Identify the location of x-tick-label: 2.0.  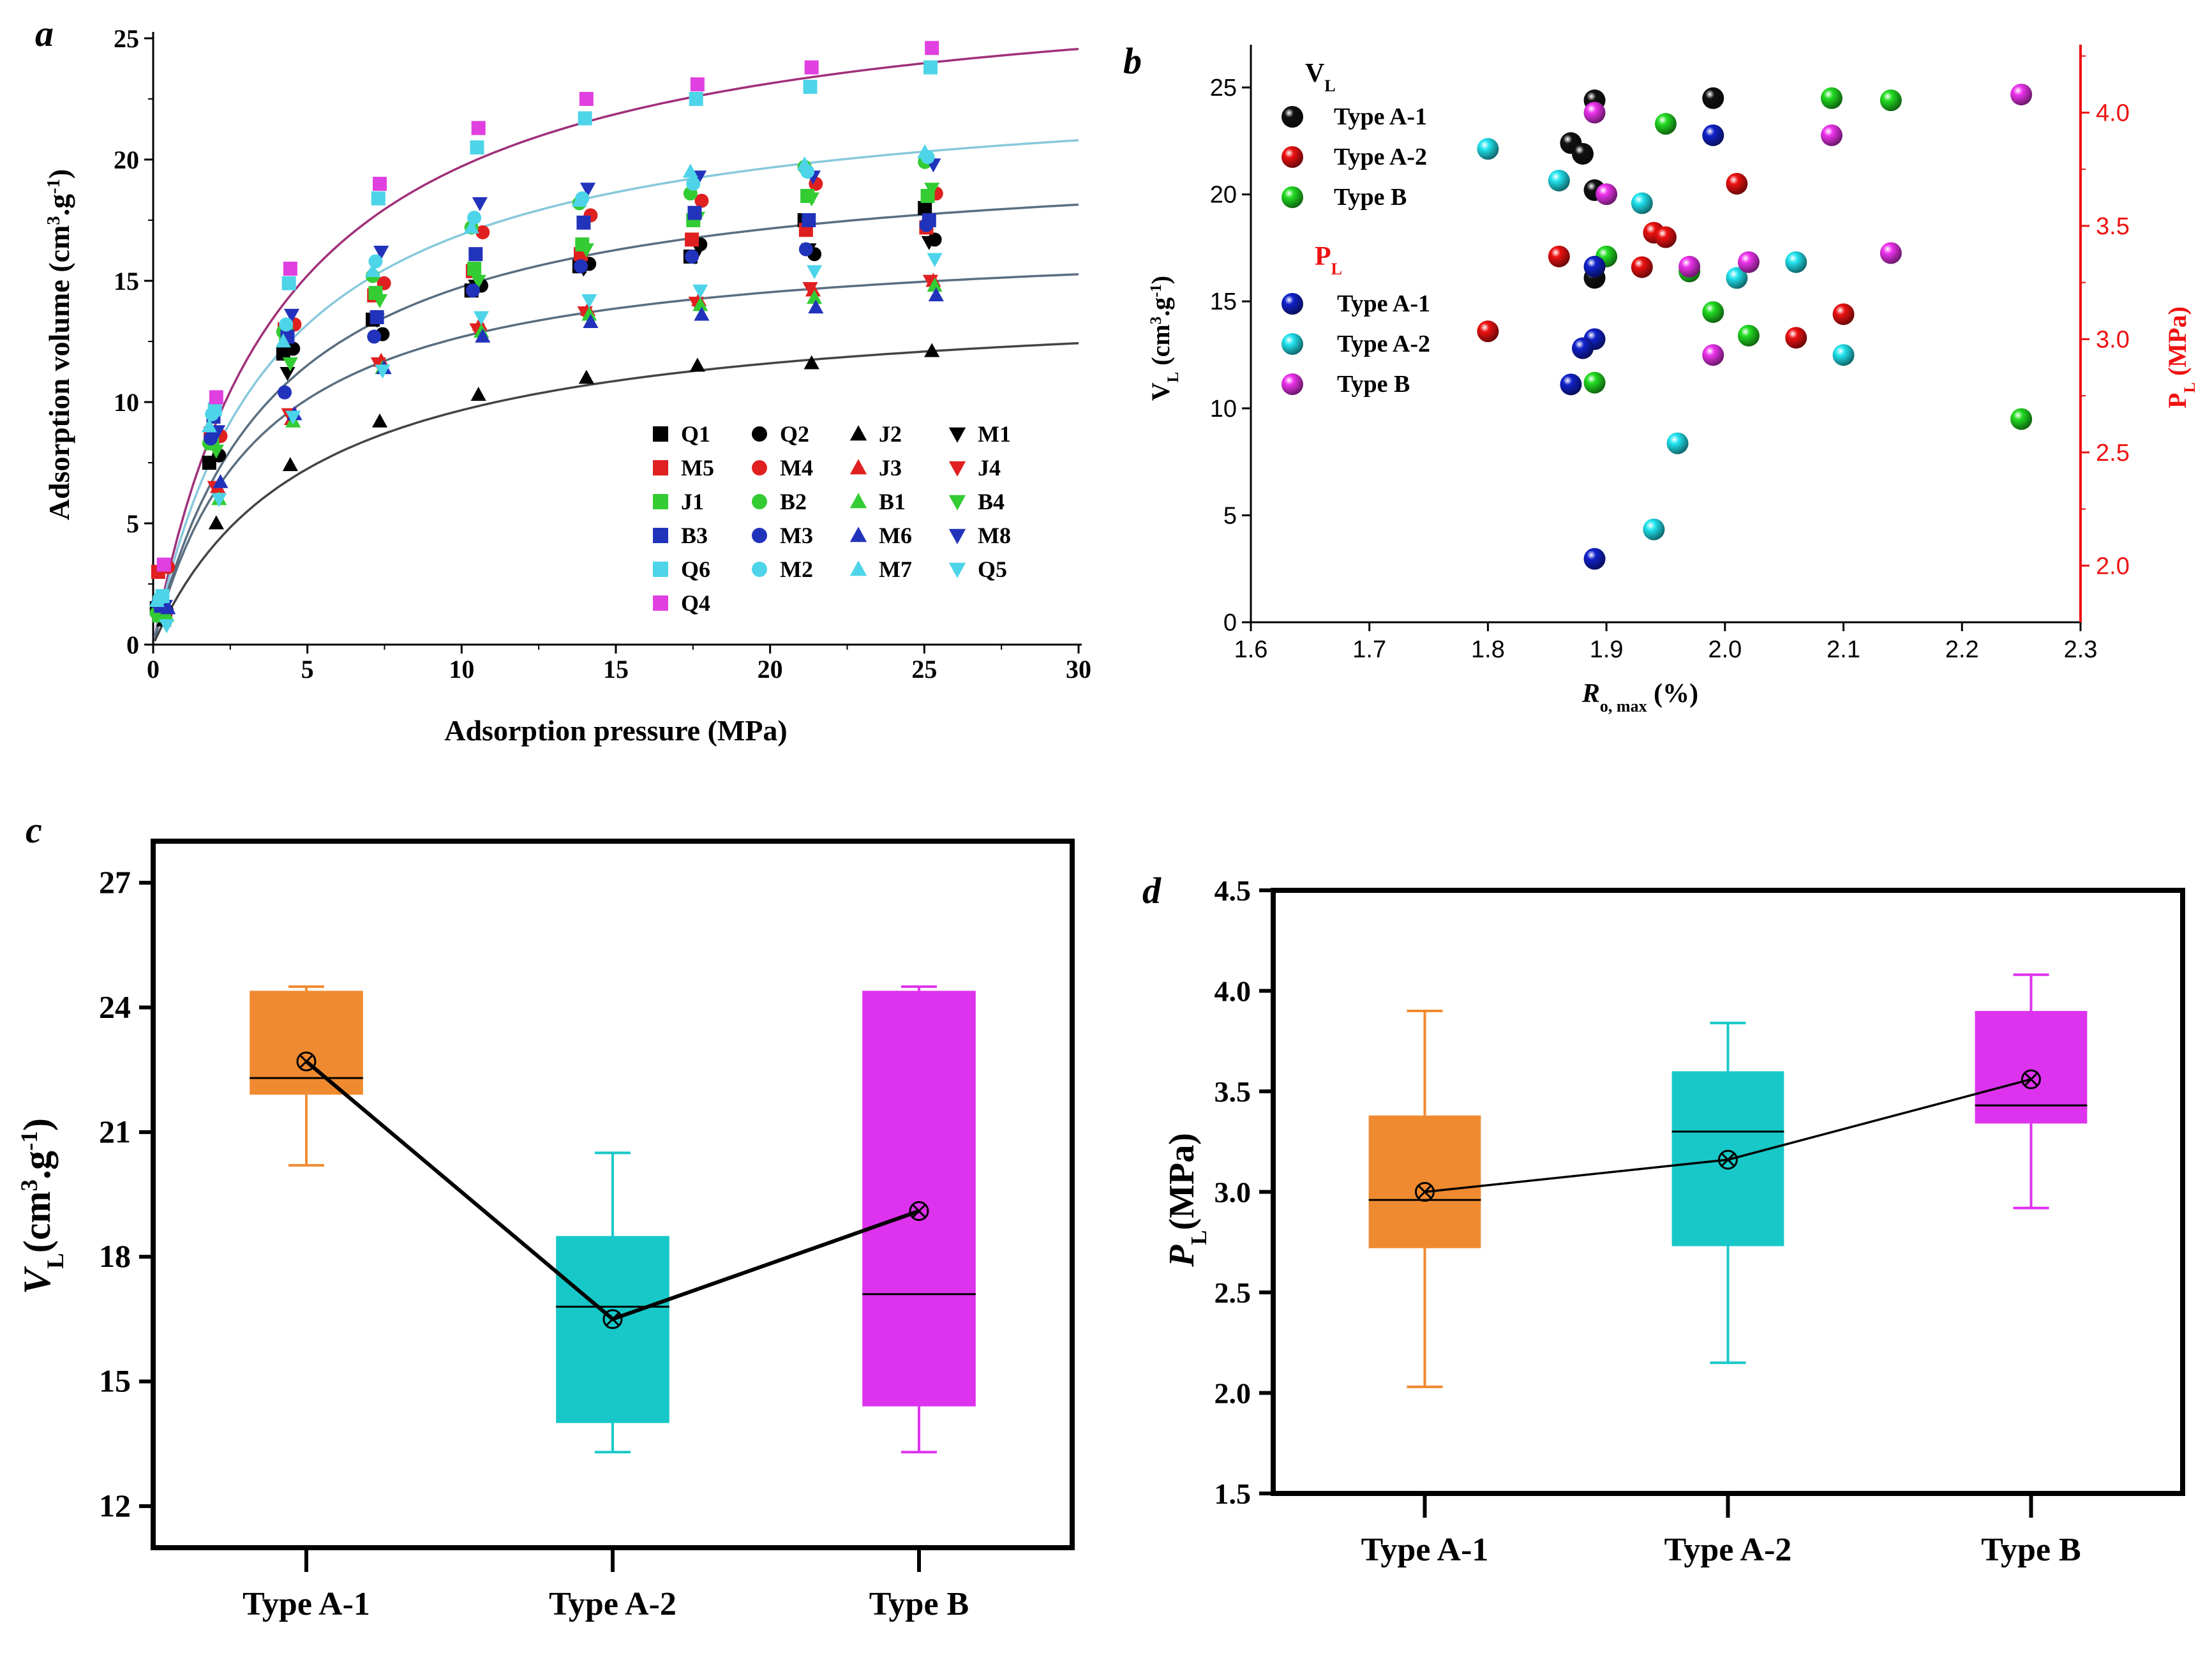
(1725, 649).